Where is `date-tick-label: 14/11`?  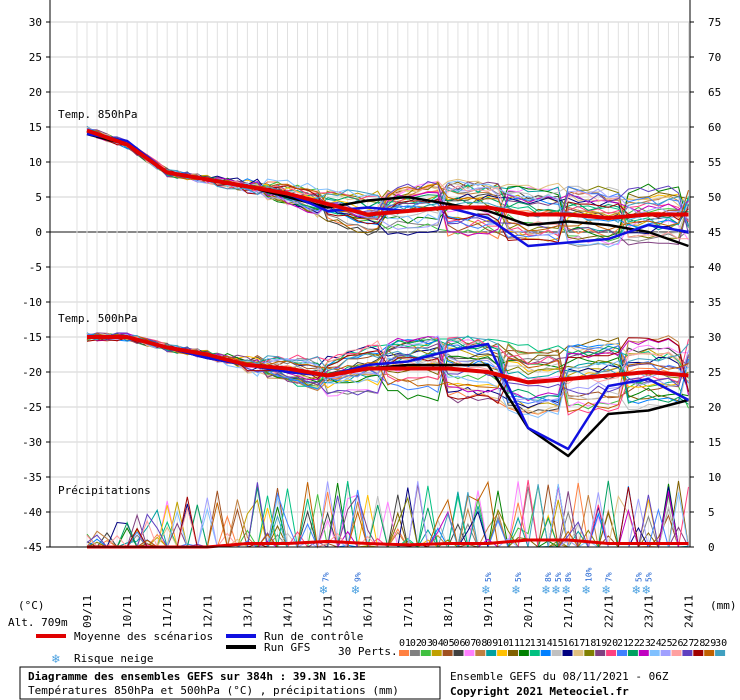
date-tick-label: 14/11 is located at coordinates (288, 611).